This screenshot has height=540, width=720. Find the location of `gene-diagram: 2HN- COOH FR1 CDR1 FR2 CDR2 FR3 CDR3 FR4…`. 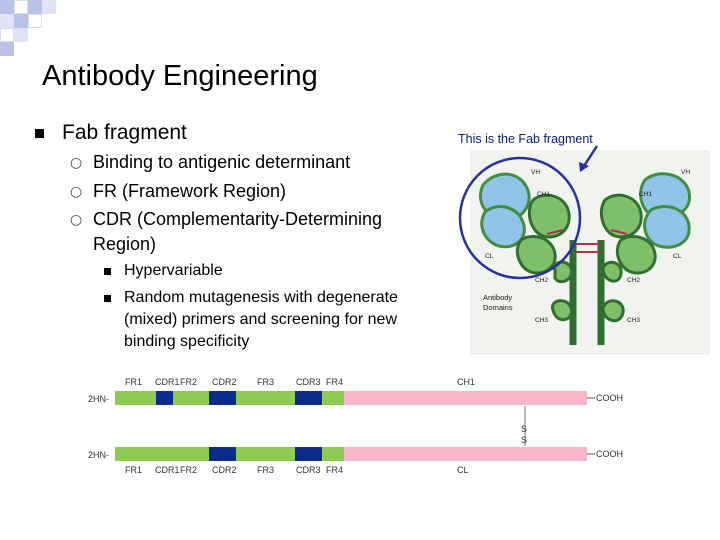

gene-diagram: 2HN- COOH FR1 CDR1 FR2 CDR2 FR3 CDR3 FR4… is located at coordinates (355, 426).